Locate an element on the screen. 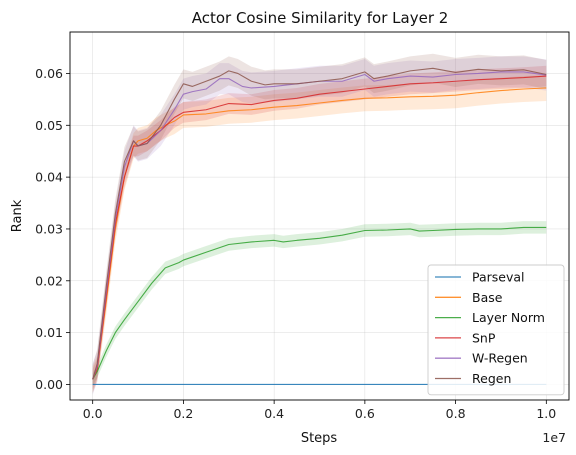  legend-label-layer-norm: Layer Norm is located at coordinates (508, 317).